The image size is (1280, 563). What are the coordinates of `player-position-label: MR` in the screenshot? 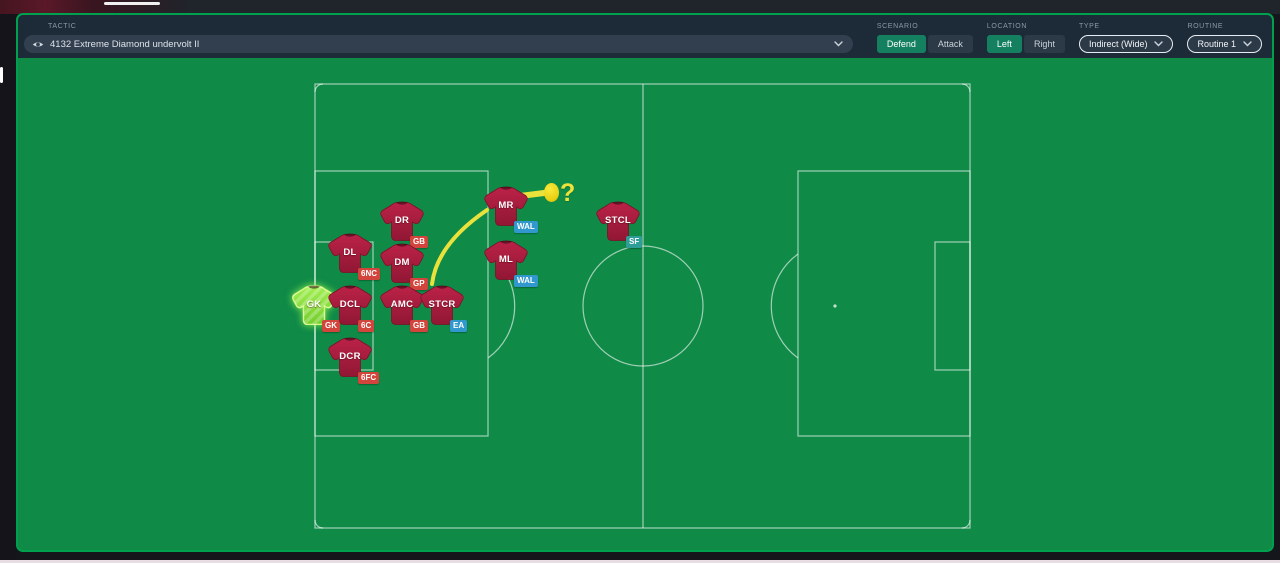 It's located at (506, 205).